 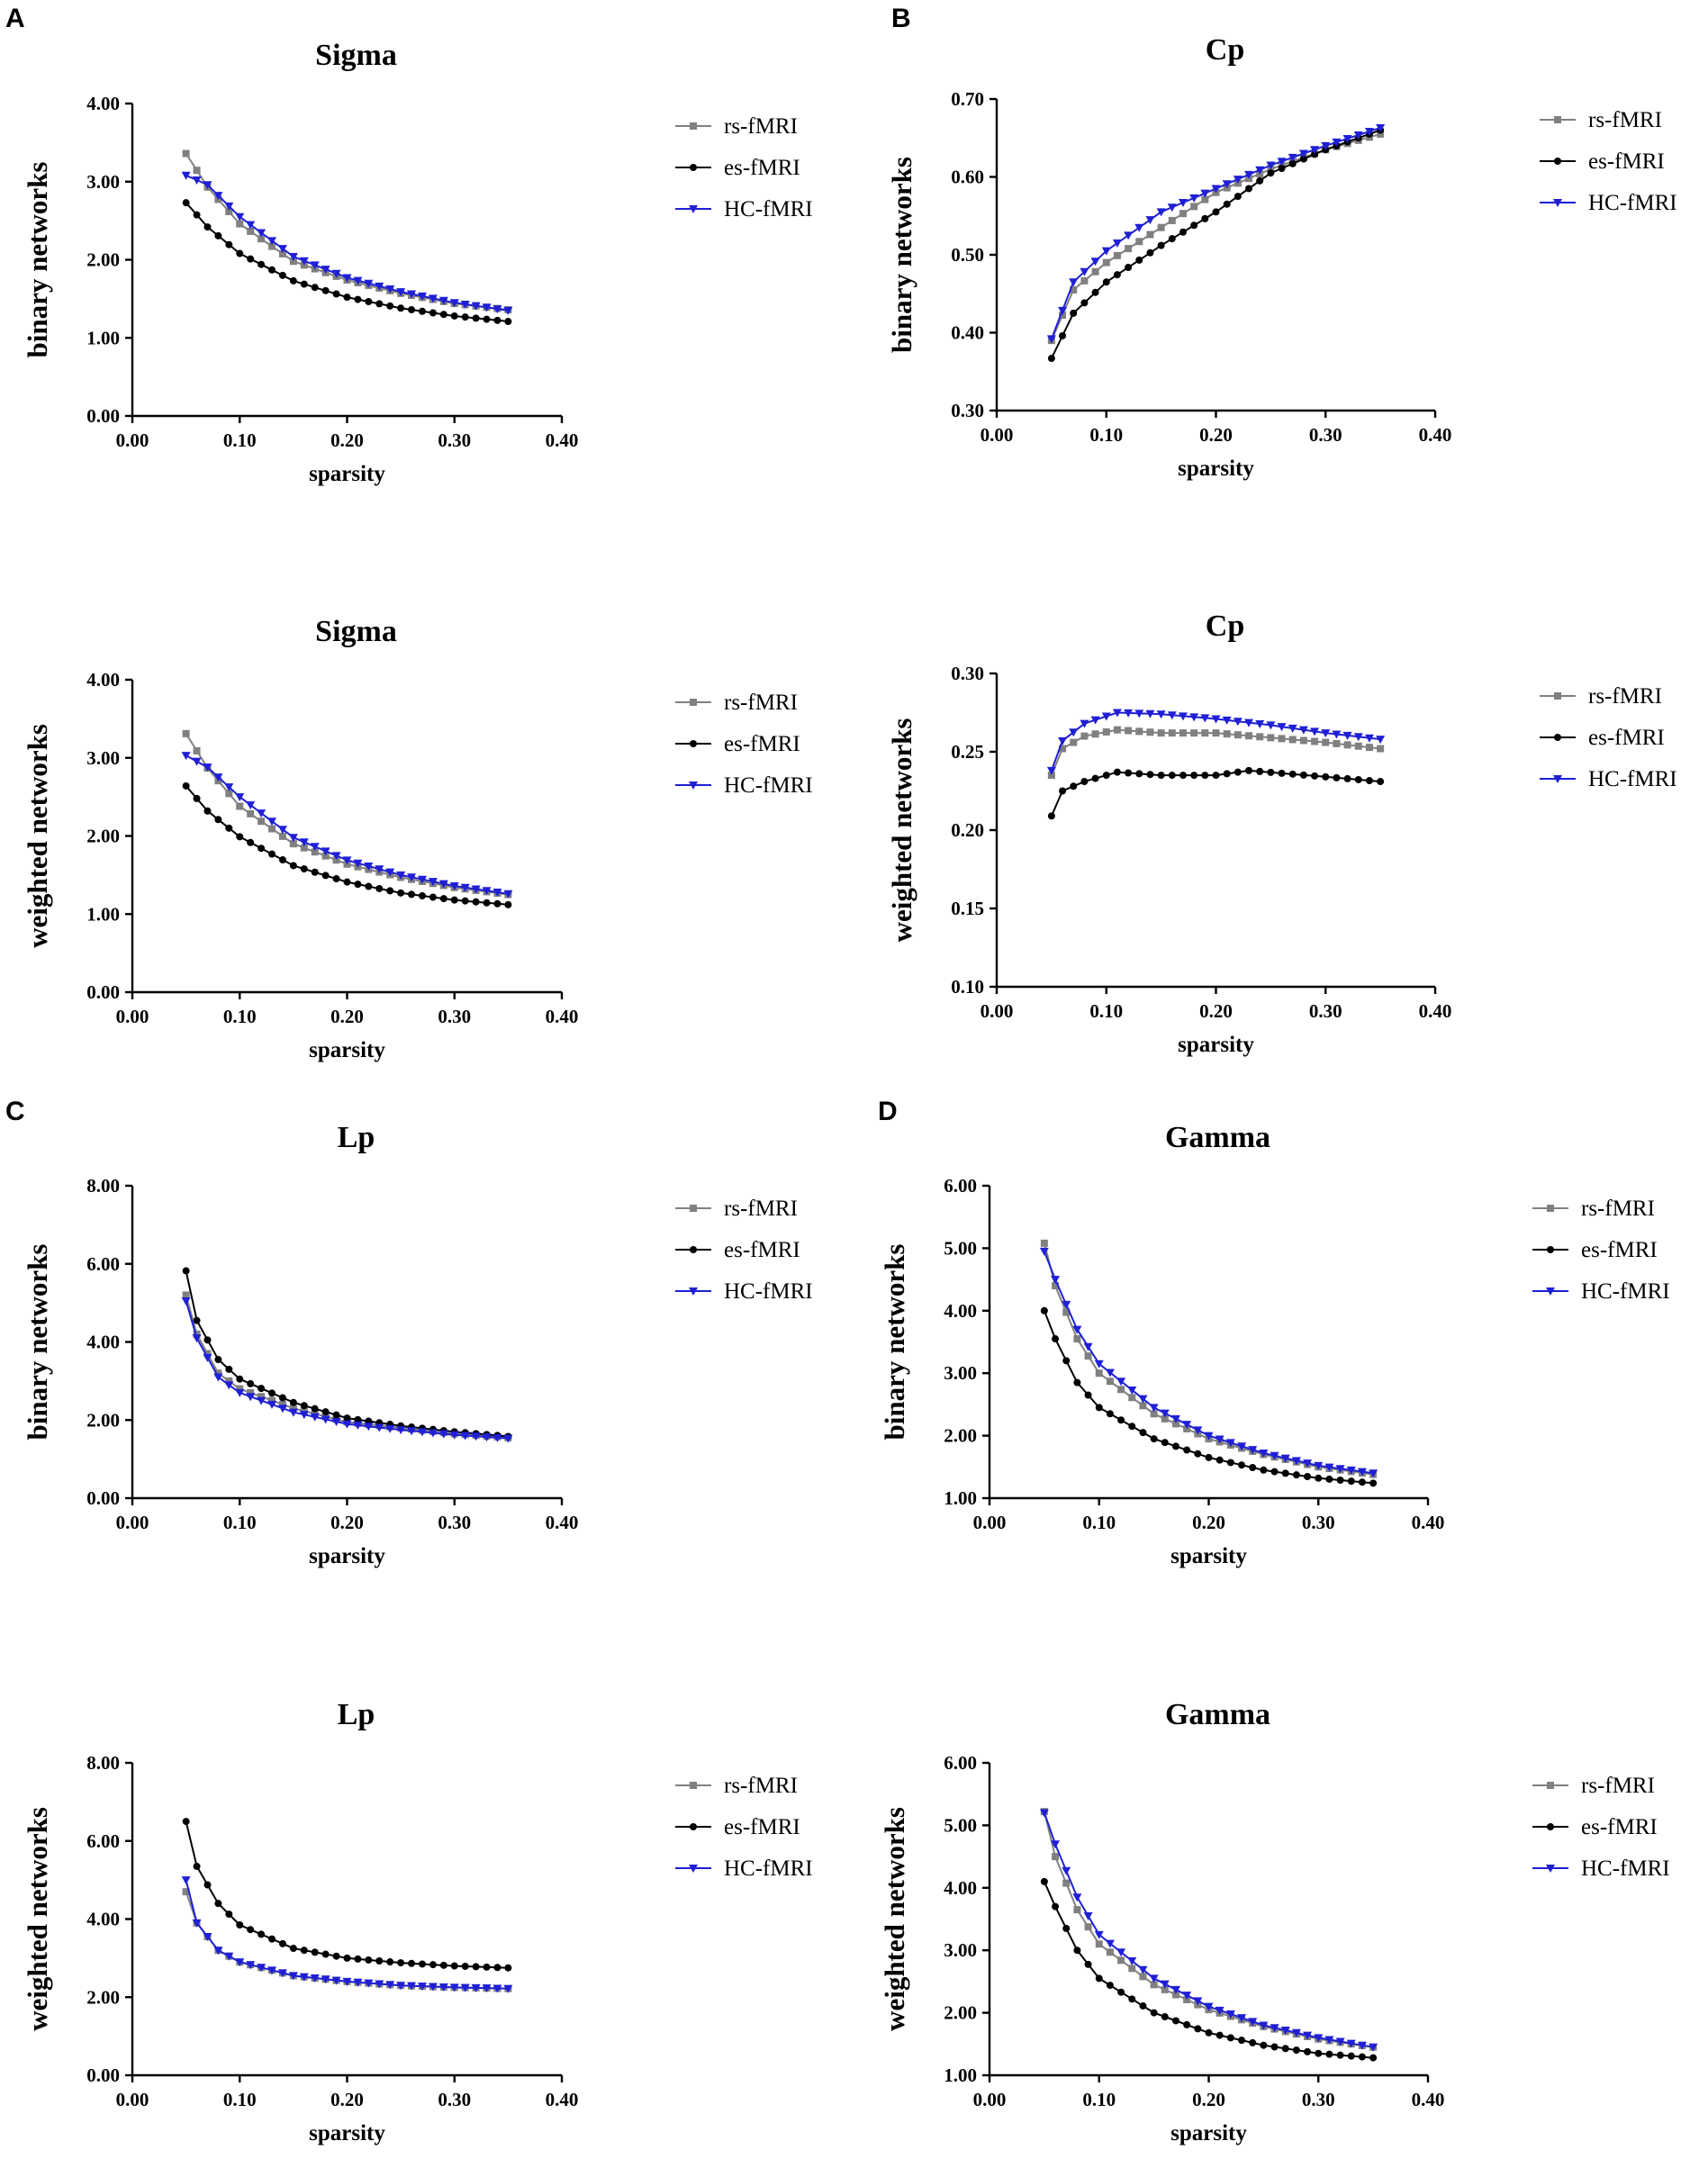 I want to click on legend-label: rs-fMRI, so click(x=761, y=703).